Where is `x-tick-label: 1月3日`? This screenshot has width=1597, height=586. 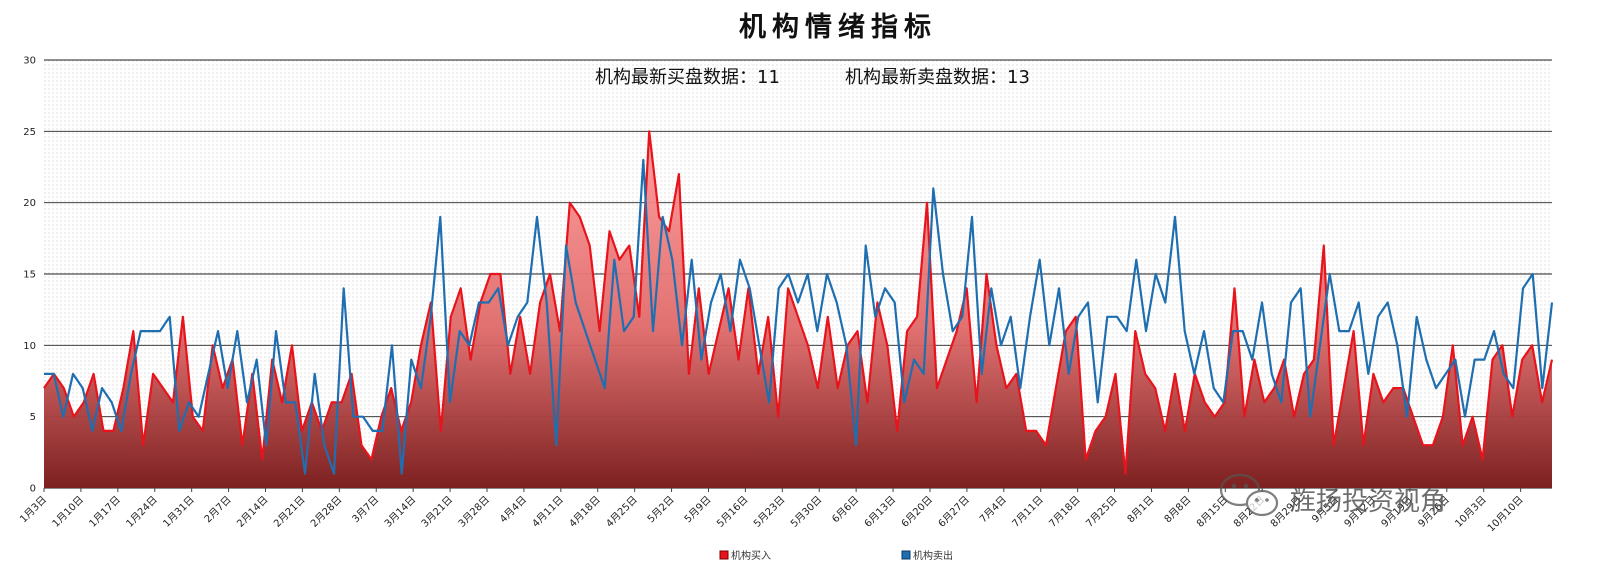 x-tick-label: 1月3日 is located at coordinates (33, 510).